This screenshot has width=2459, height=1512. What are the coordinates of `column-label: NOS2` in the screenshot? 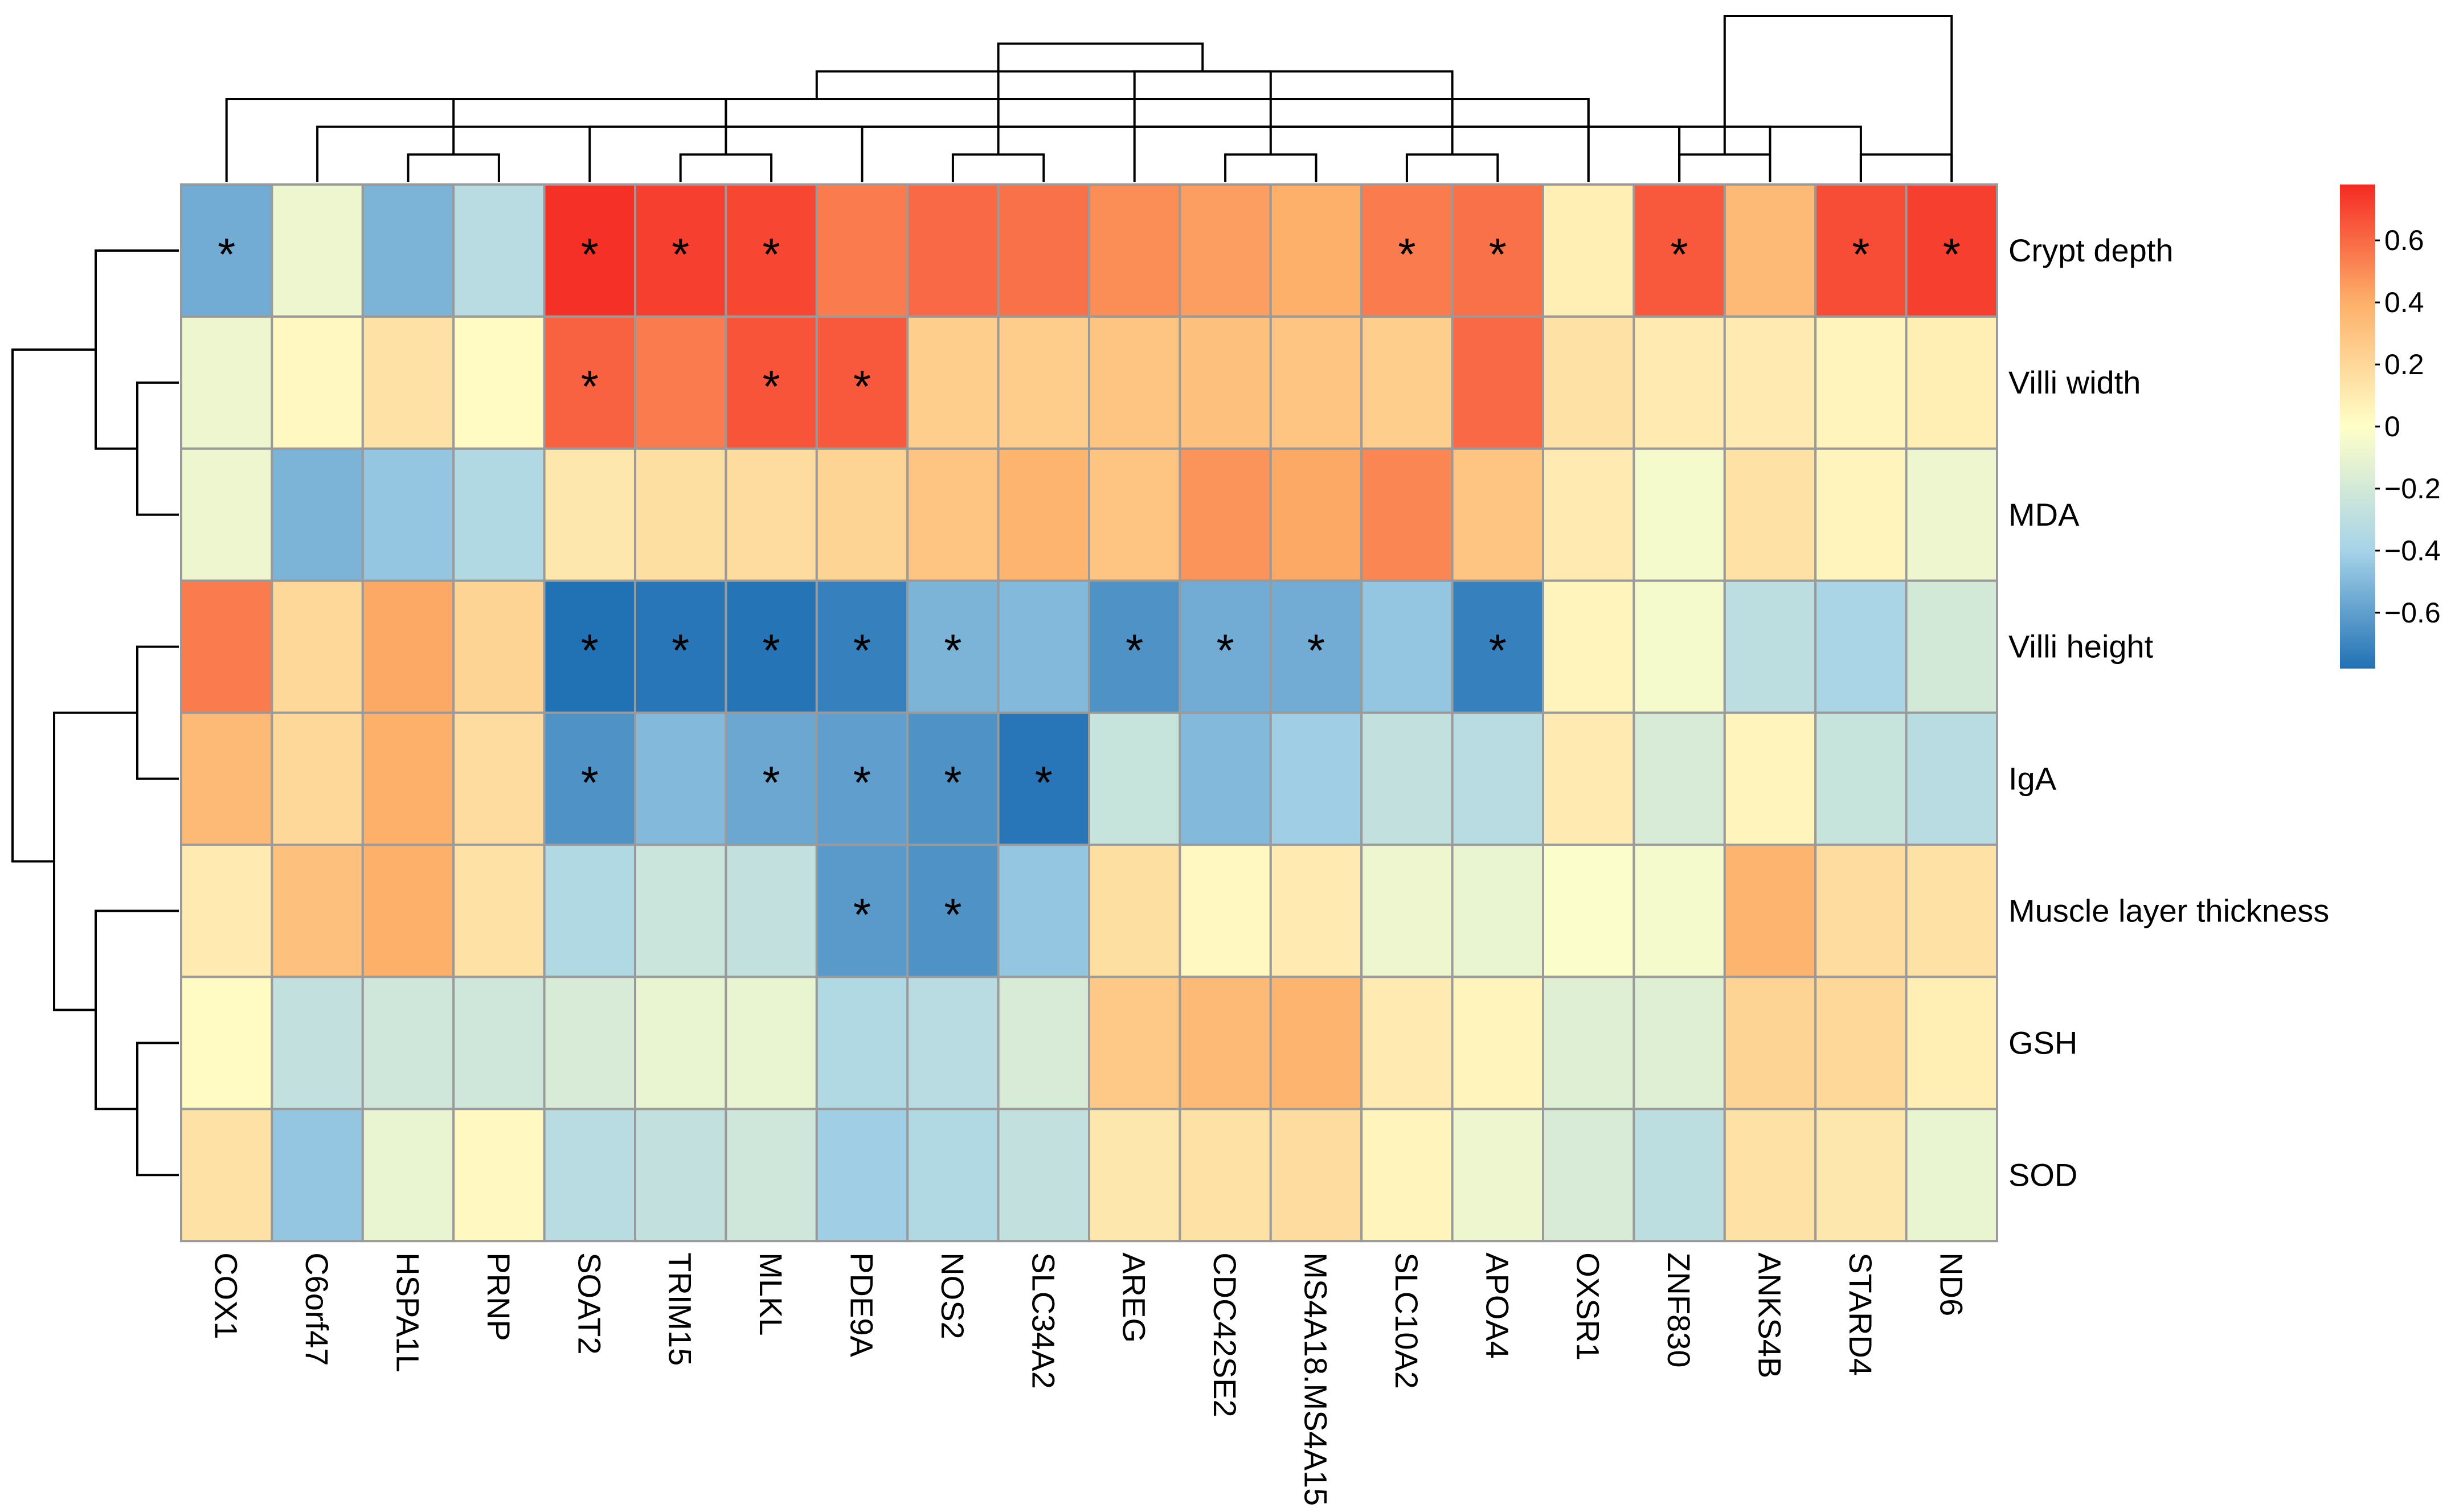 It's located at (953, 1295).